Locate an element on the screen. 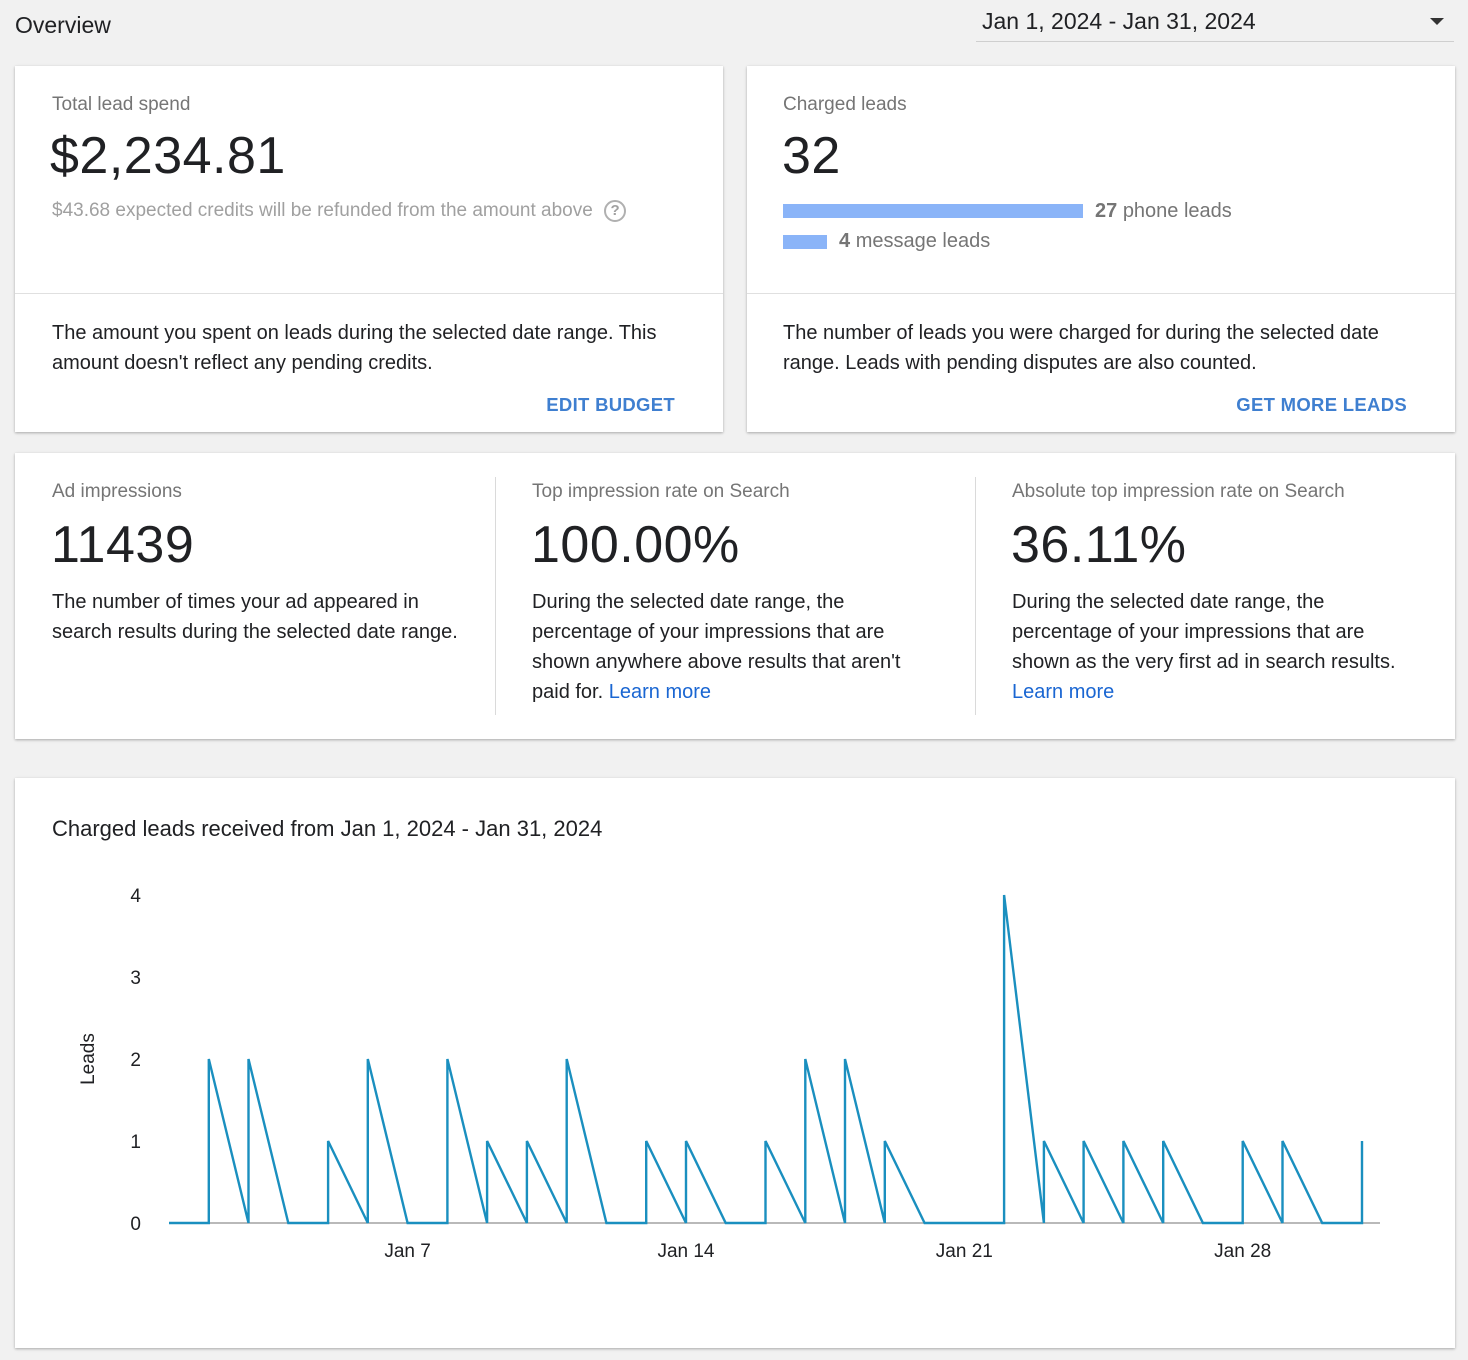 Image resolution: width=1468 pixels, height=1360 pixels. x-tick-label: Jan 21 is located at coordinates (964, 1251).